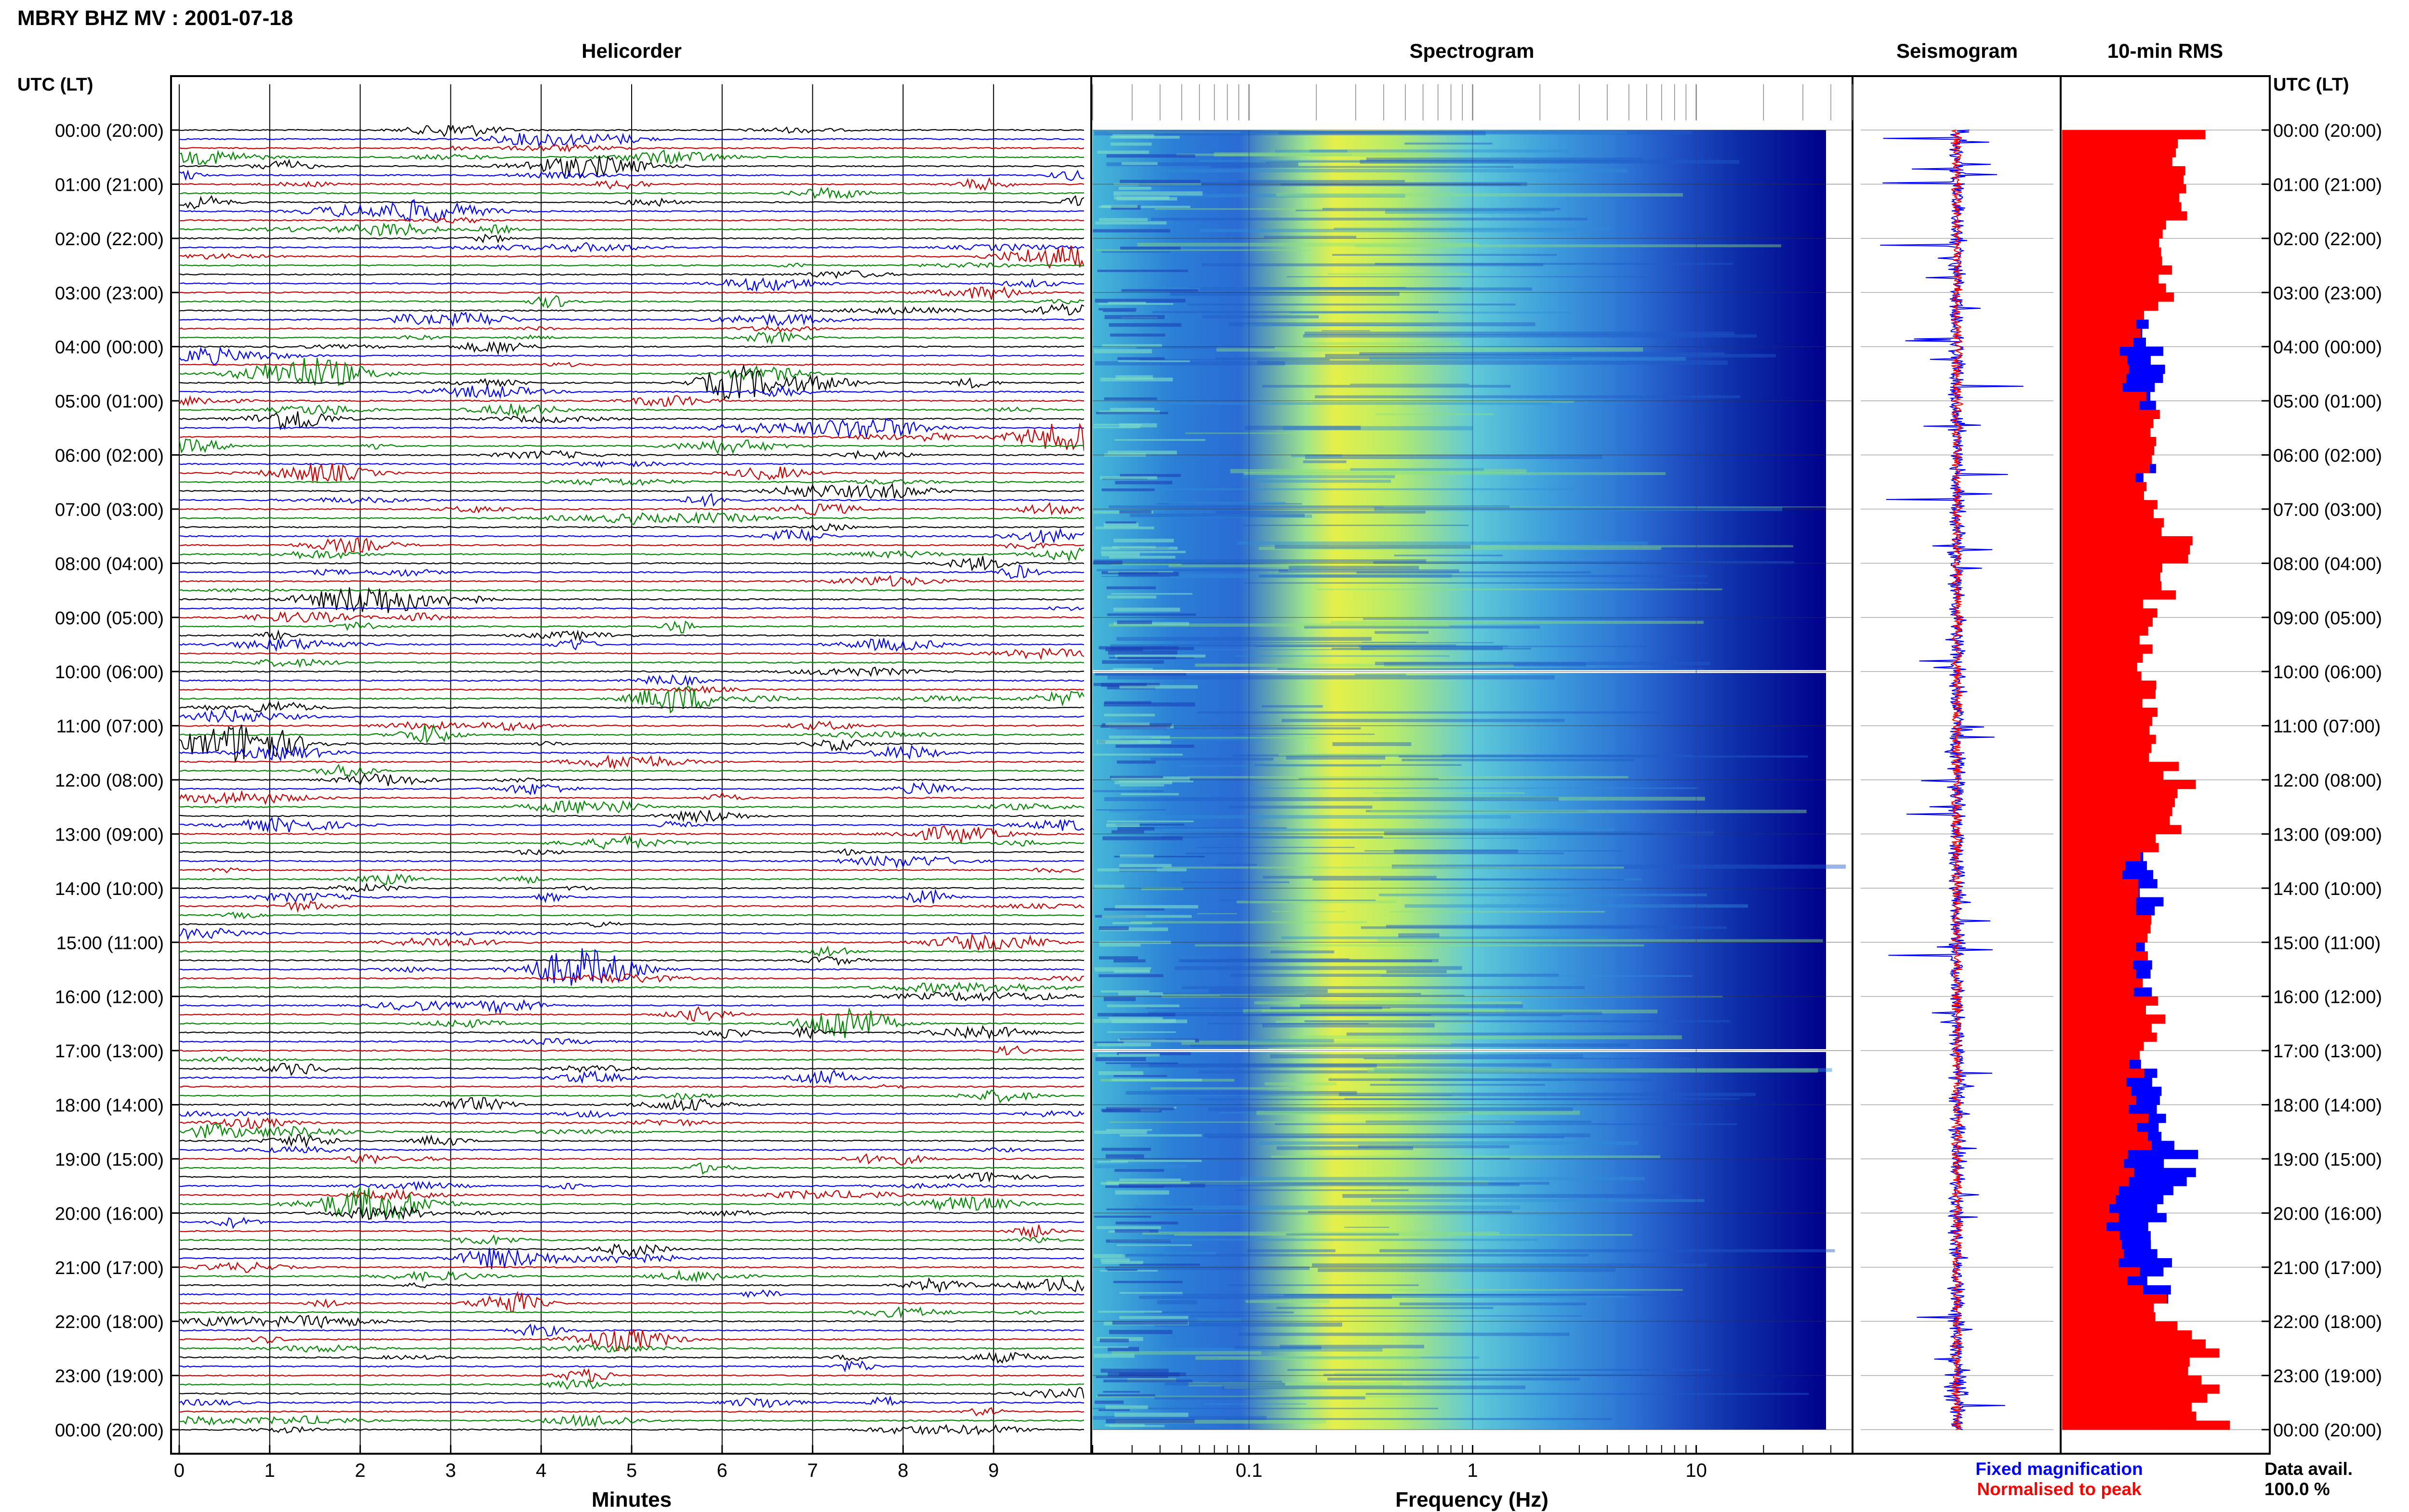  I want to click on helicorder-x-tick-label: 9, so click(993, 1470).